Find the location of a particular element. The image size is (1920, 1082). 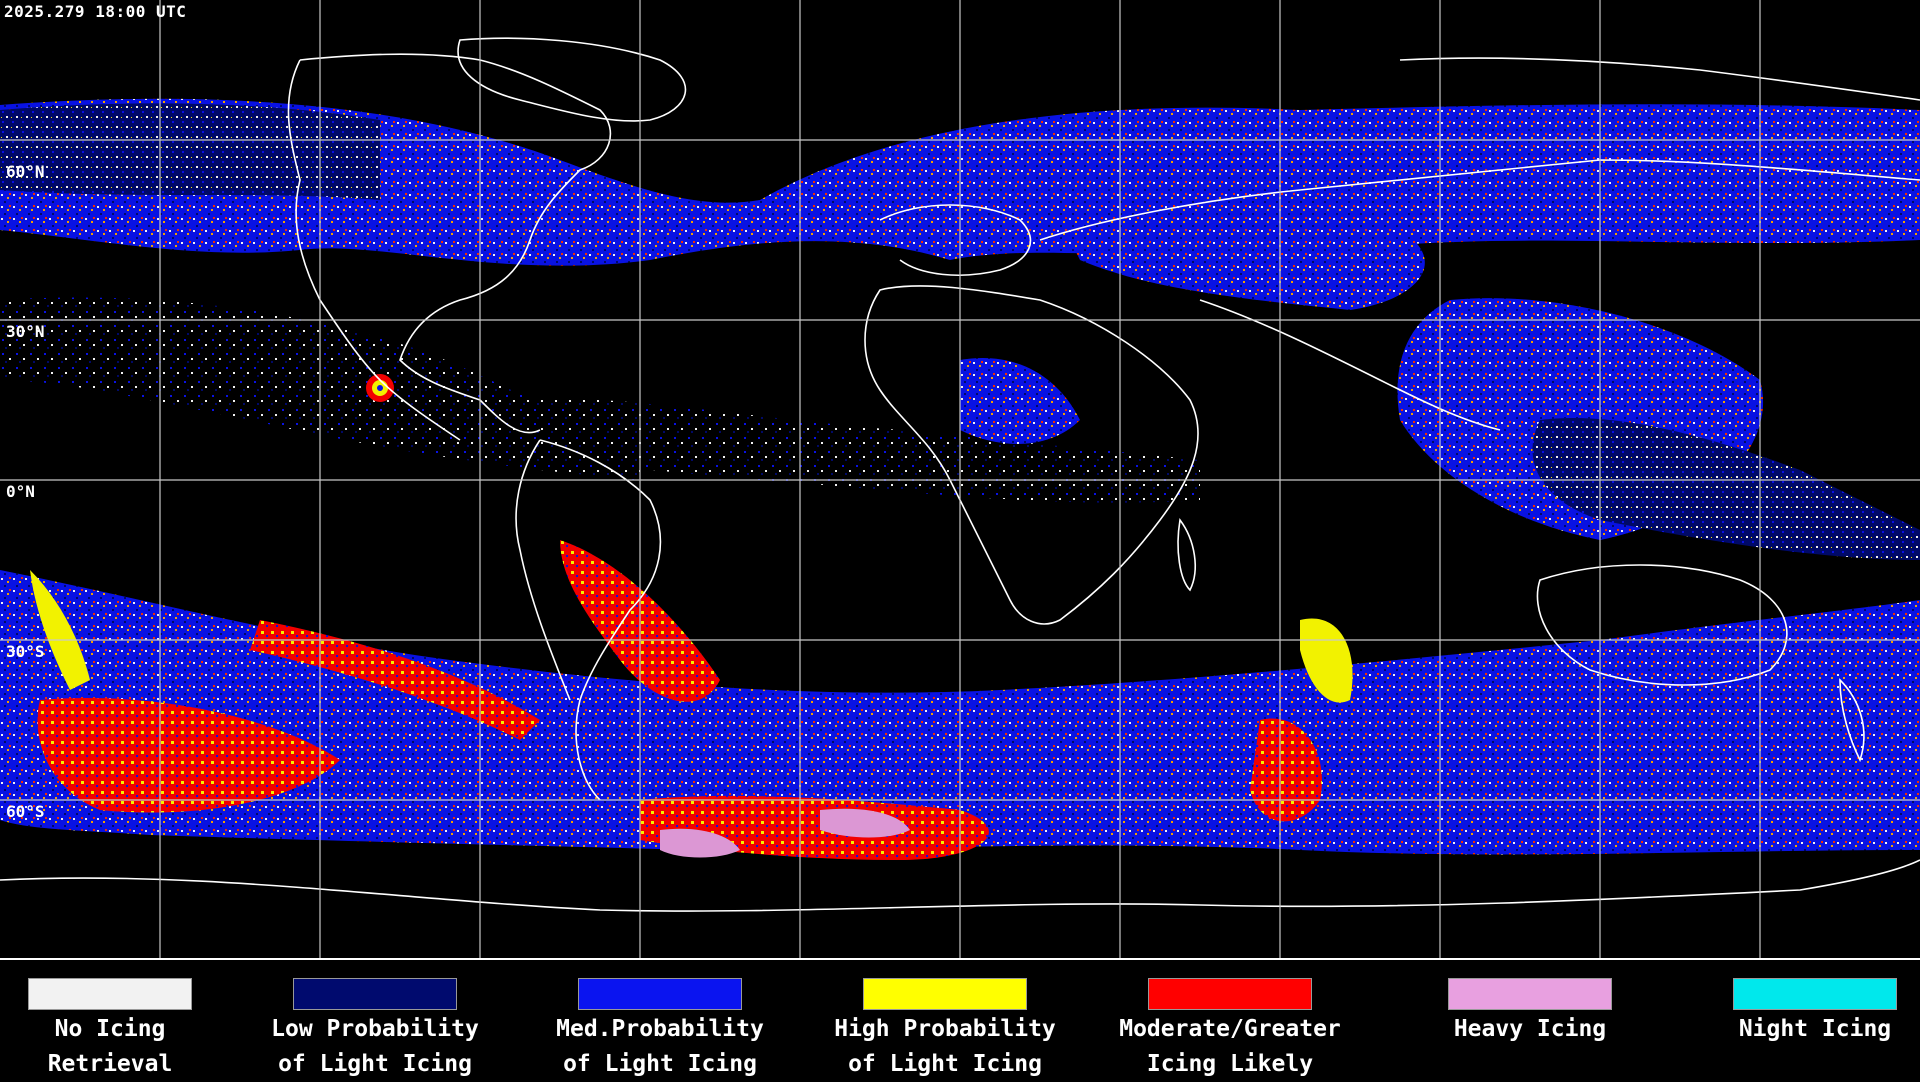

legend-item-high-probability: High Probability of Light Icing is located at coordinates (945, 1029).